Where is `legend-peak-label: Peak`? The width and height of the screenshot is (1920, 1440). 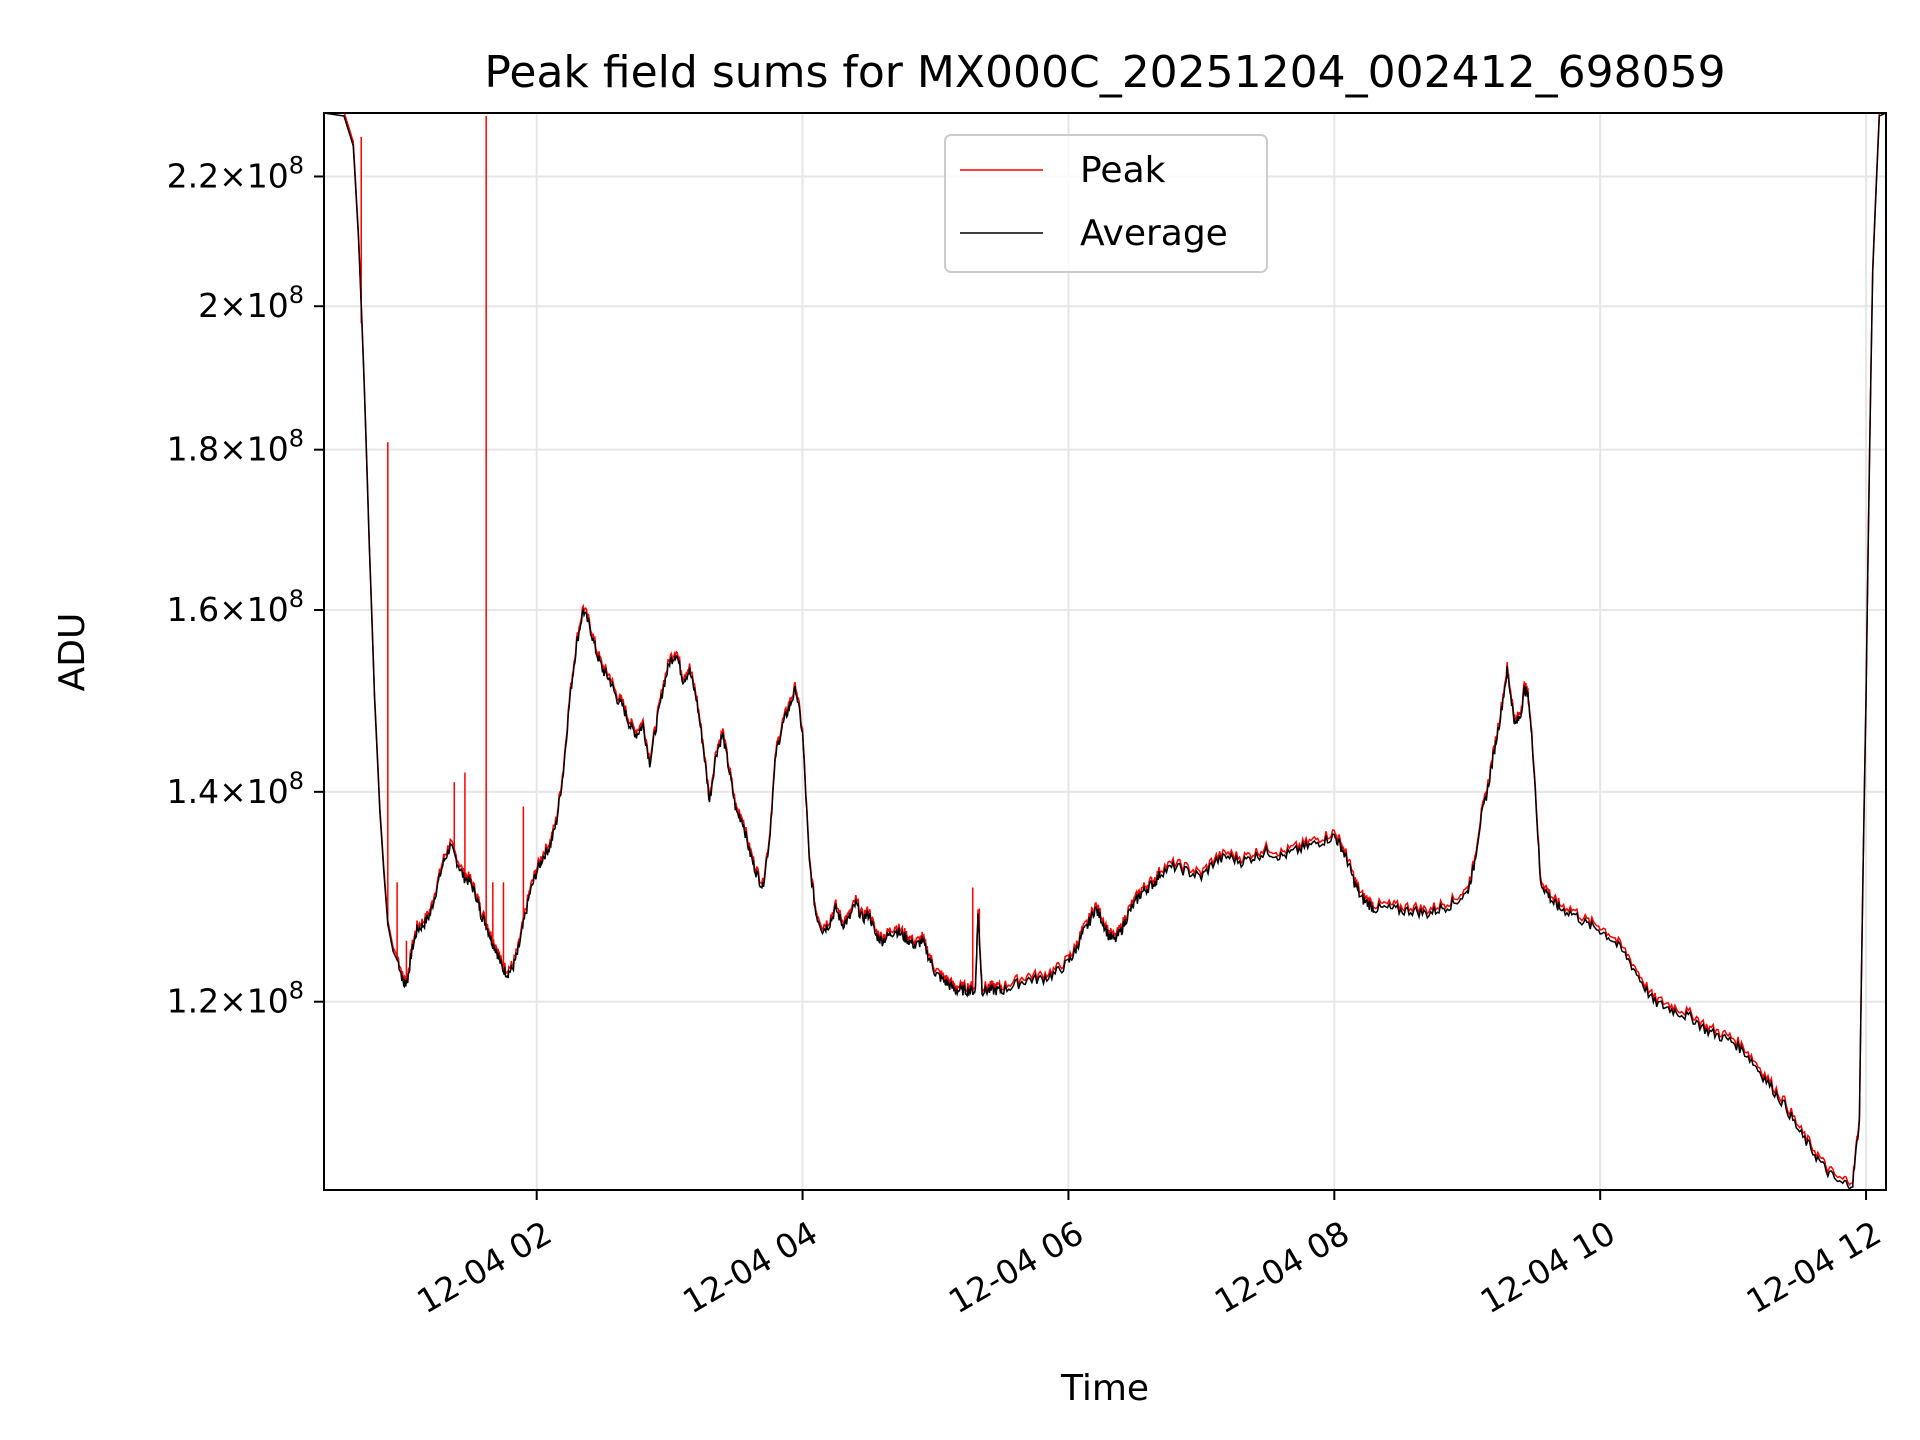 legend-peak-label: Peak is located at coordinates (1123, 170).